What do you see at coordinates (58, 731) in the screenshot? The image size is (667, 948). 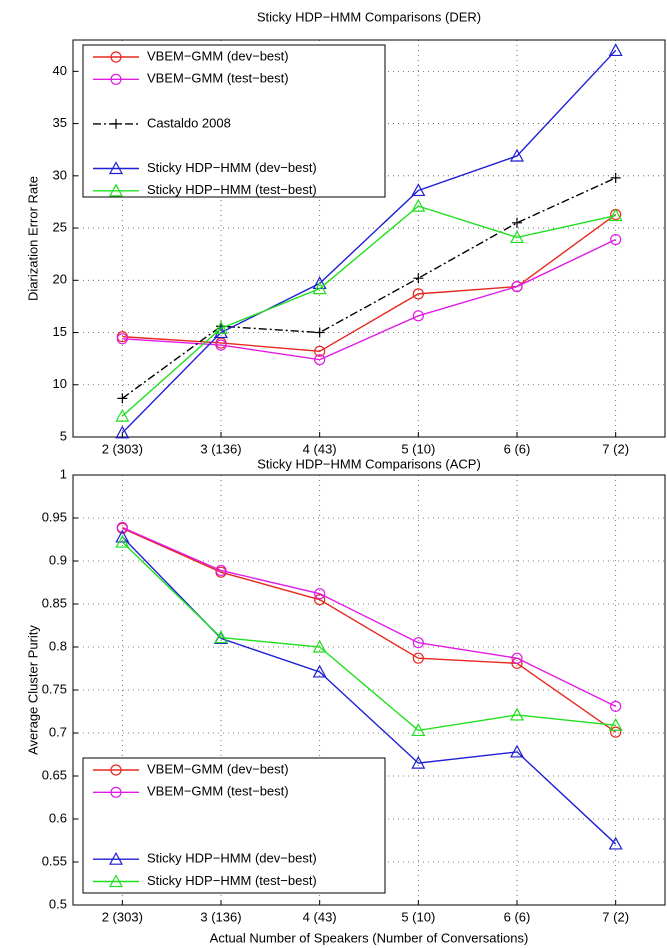 I see `y-tick-label: 0.7` at bounding box center [58, 731].